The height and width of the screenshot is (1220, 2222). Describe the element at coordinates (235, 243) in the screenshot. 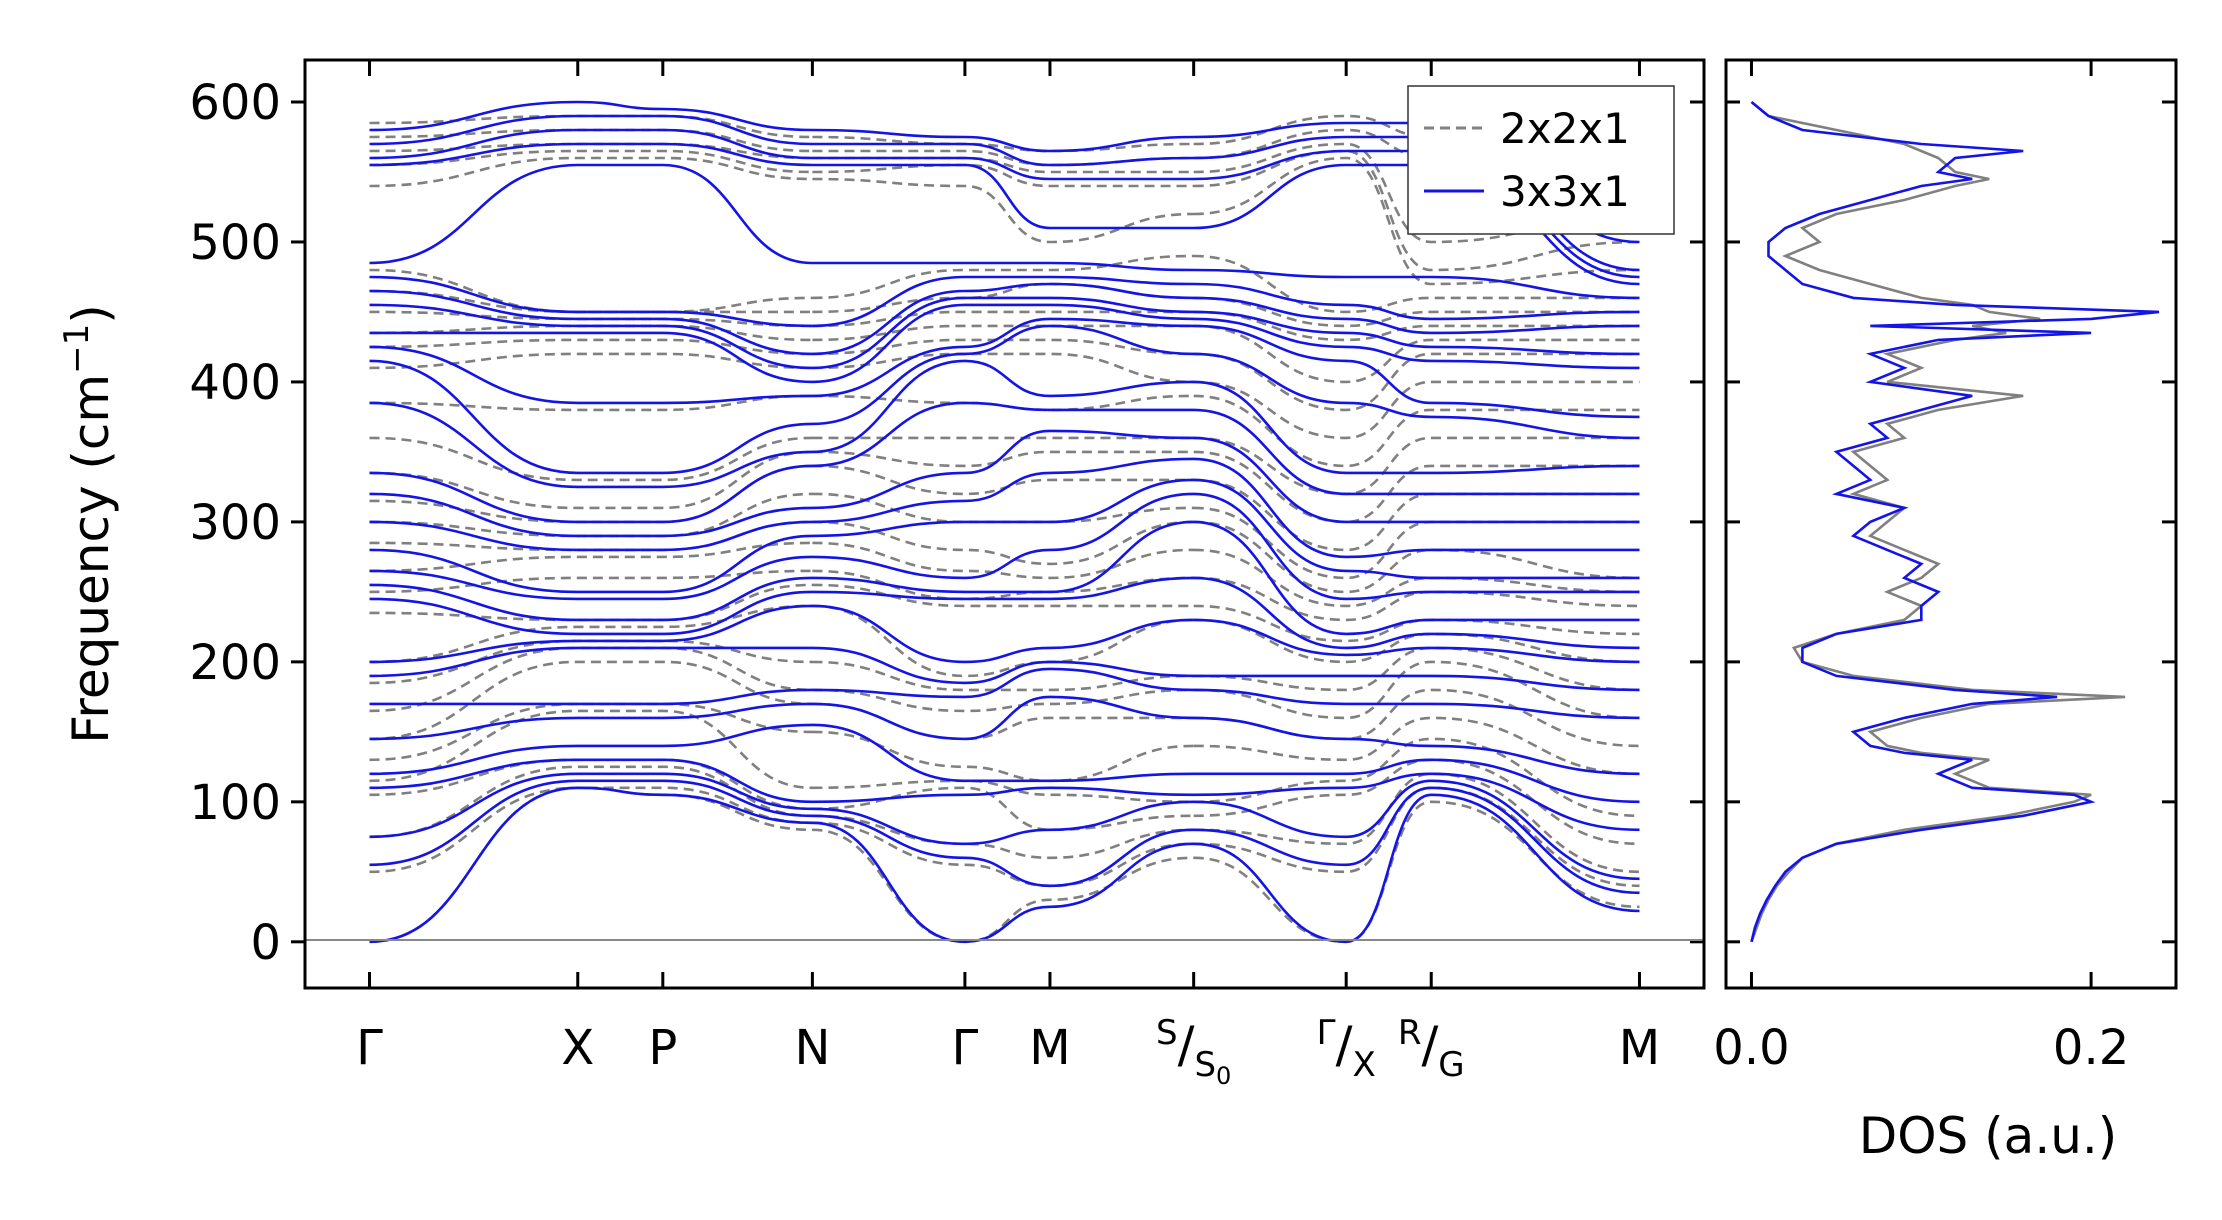

I see `y-tick-label-500: 500` at that location.